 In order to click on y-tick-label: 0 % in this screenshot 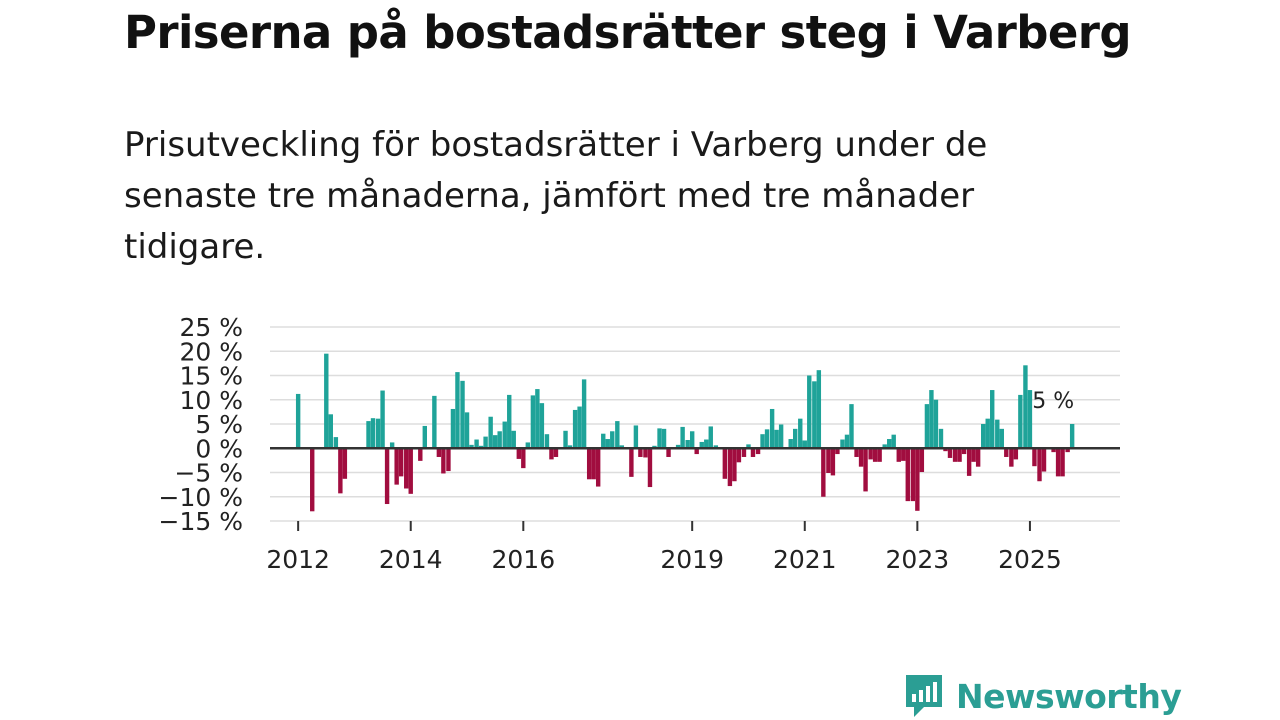, I will do `click(219, 448)`.